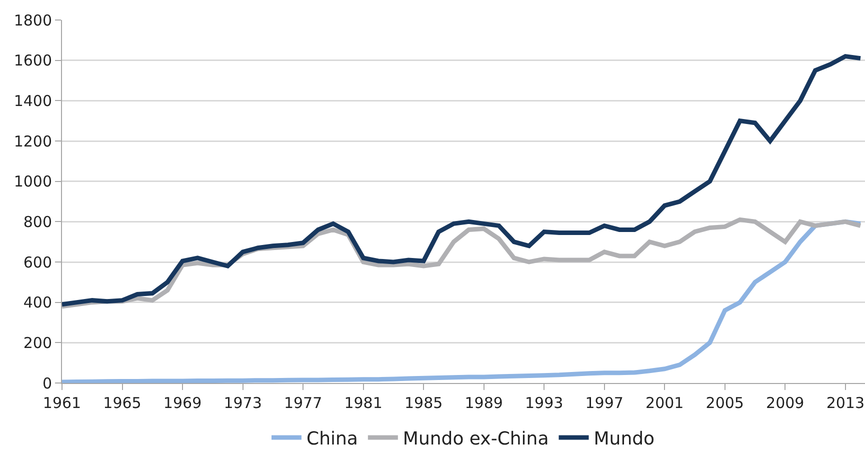  I want to click on x-tick-label: 1973, so click(243, 403).